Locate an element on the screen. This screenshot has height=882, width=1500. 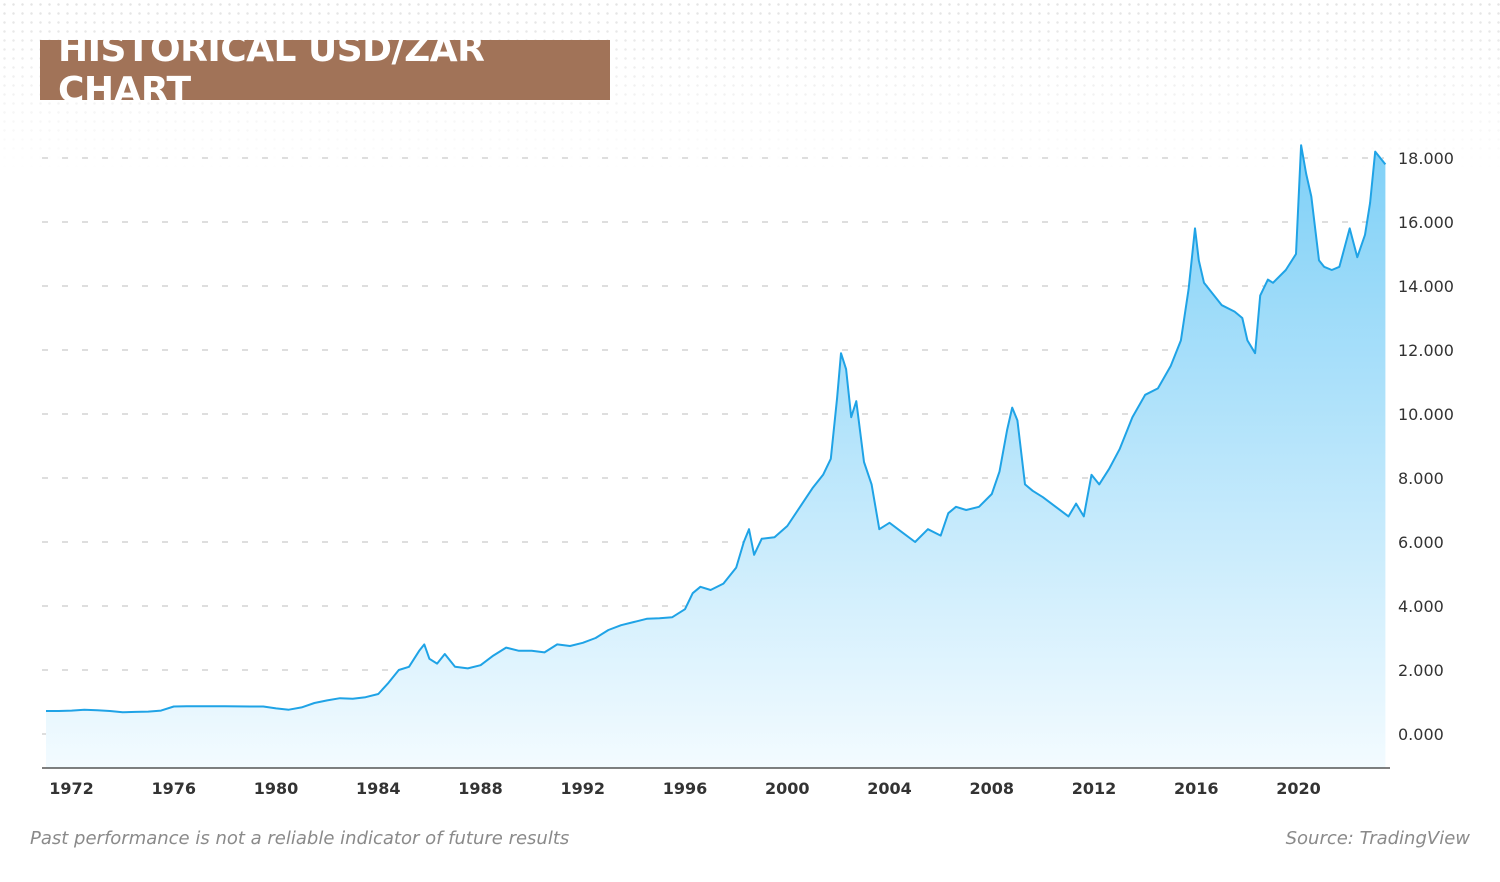
x-tick-label: 2000 is located at coordinates (787, 788).